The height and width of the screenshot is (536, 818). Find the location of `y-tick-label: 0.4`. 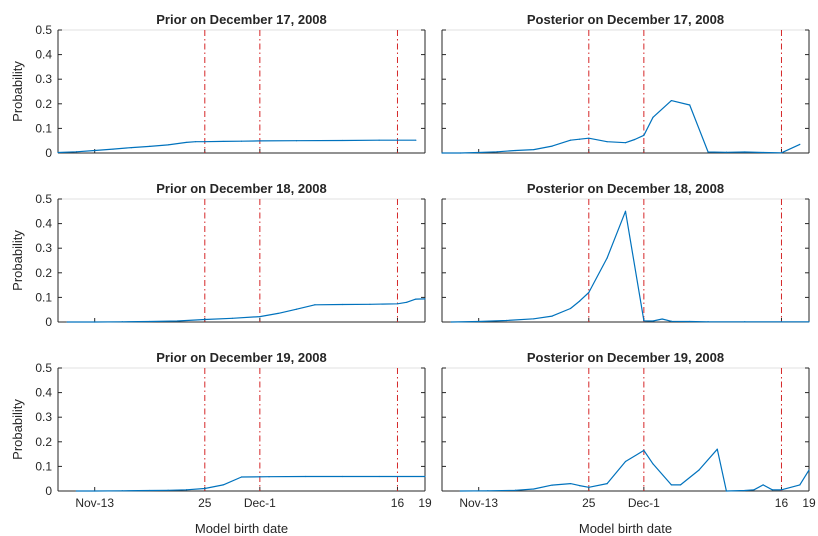

y-tick-label: 0.4 is located at coordinates (43, 393).